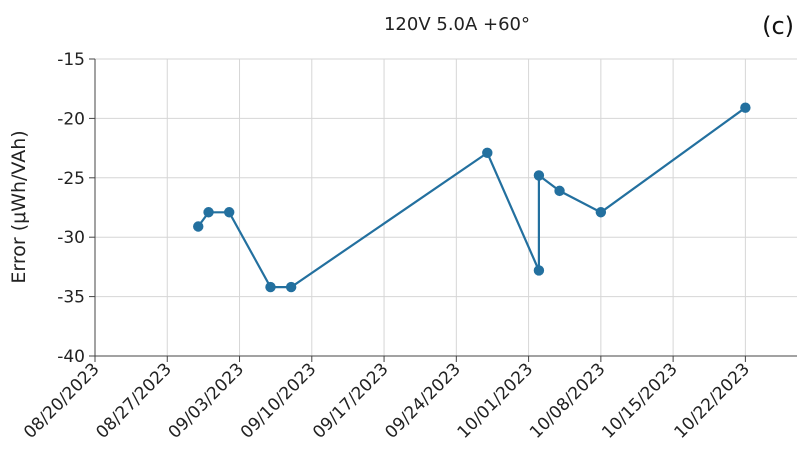  I want to click on x-tick-label: 08/27/2023, so click(133, 400).